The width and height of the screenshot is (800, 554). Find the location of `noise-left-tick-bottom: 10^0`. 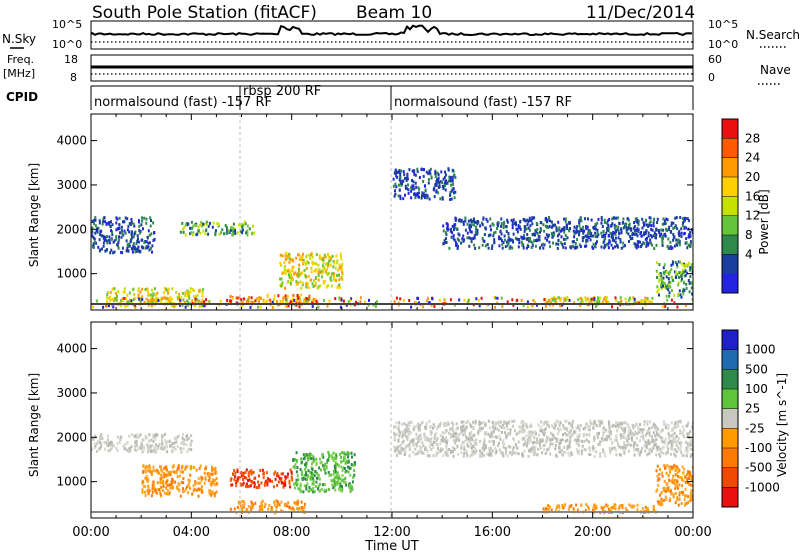

noise-left-tick-bottom: 10^0 is located at coordinates (67, 44).